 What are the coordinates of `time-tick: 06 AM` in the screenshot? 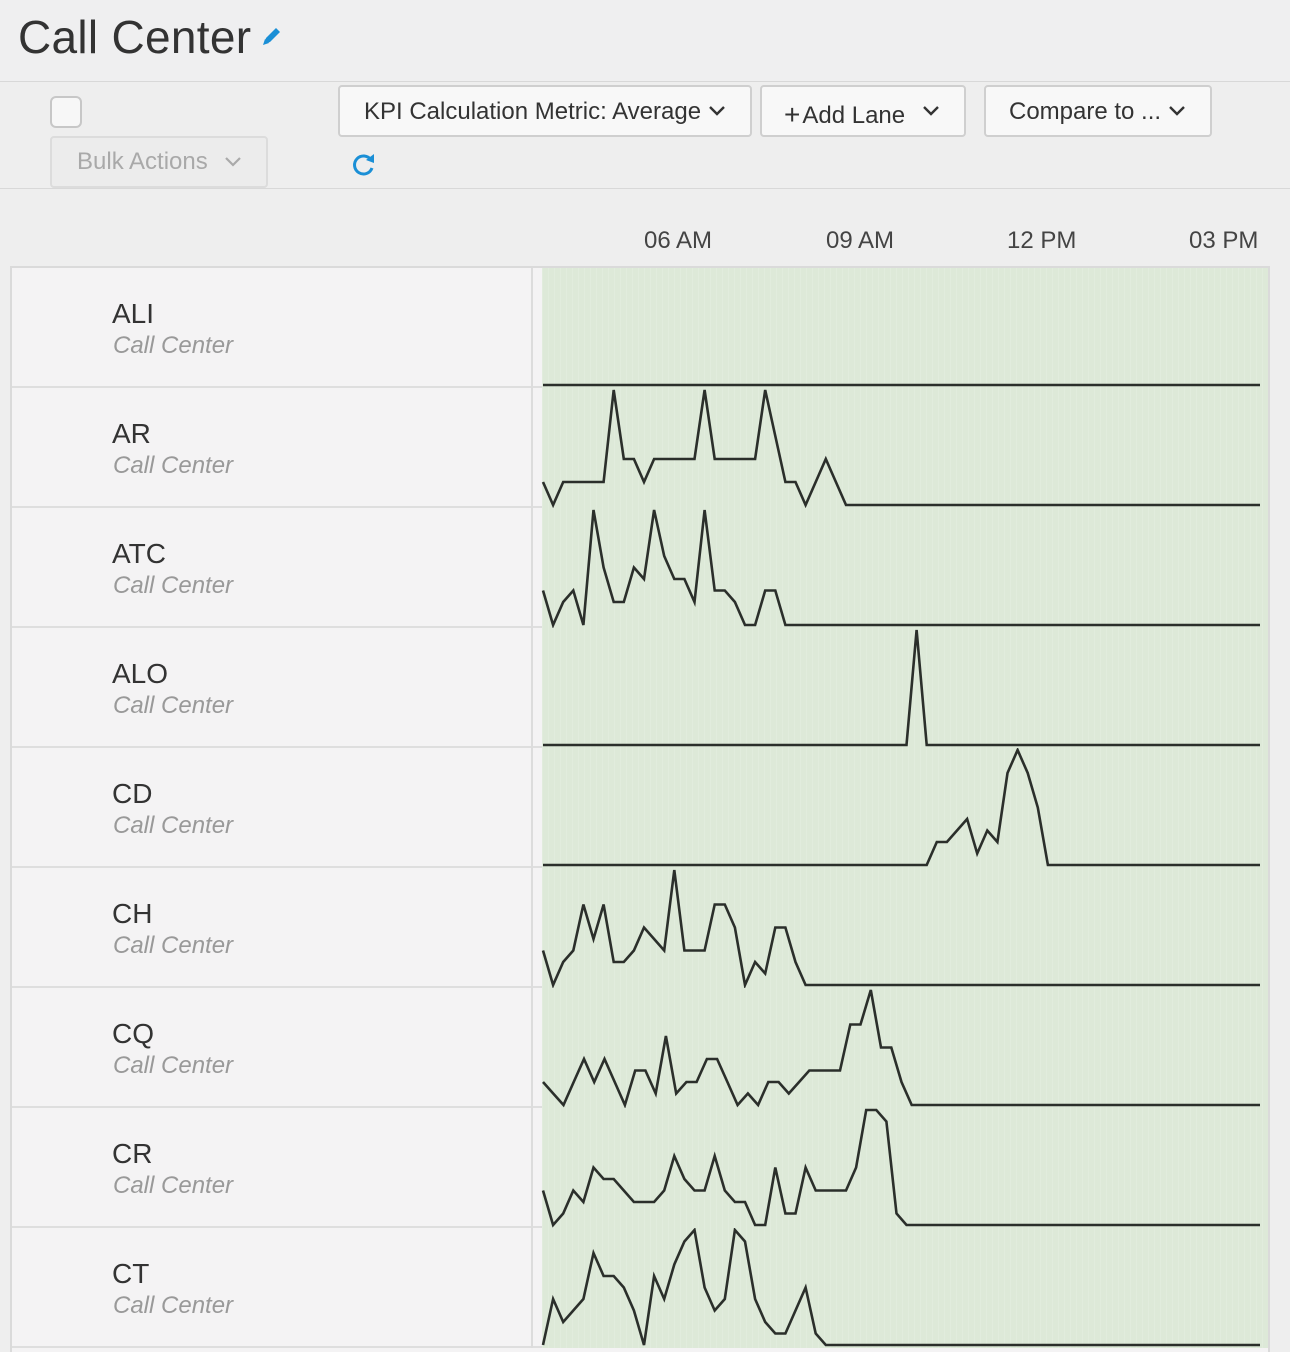 It's located at (678, 240).